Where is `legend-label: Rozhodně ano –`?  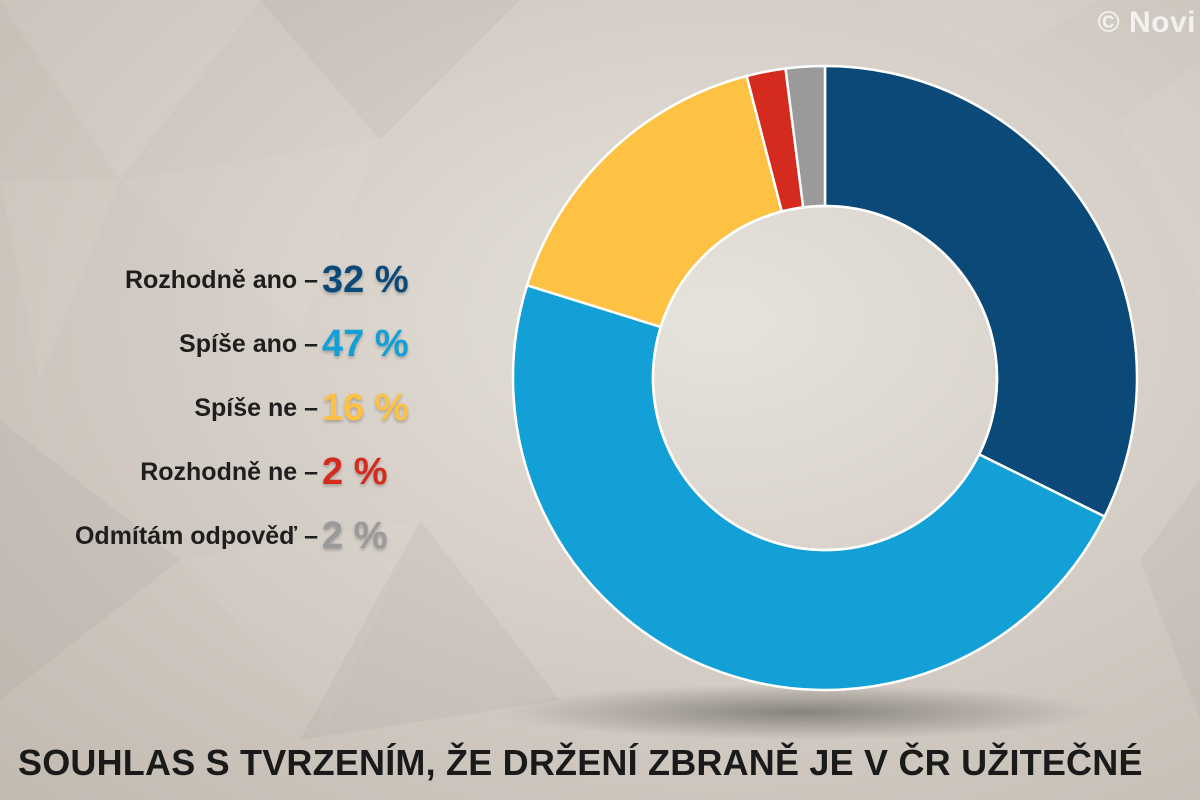
legend-label: Rozhodně ano – is located at coordinates (221, 279).